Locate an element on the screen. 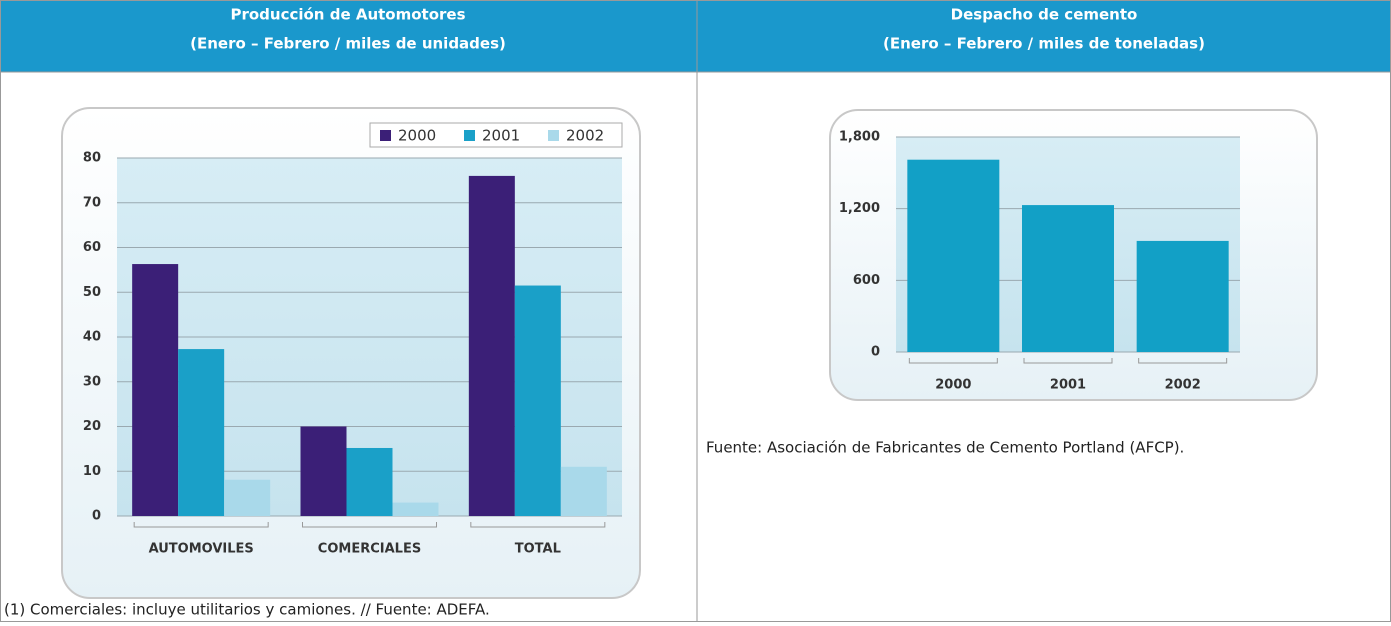 The height and width of the screenshot is (626, 1391). y-tick-label: 1,200 is located at coordinates (859, 208).